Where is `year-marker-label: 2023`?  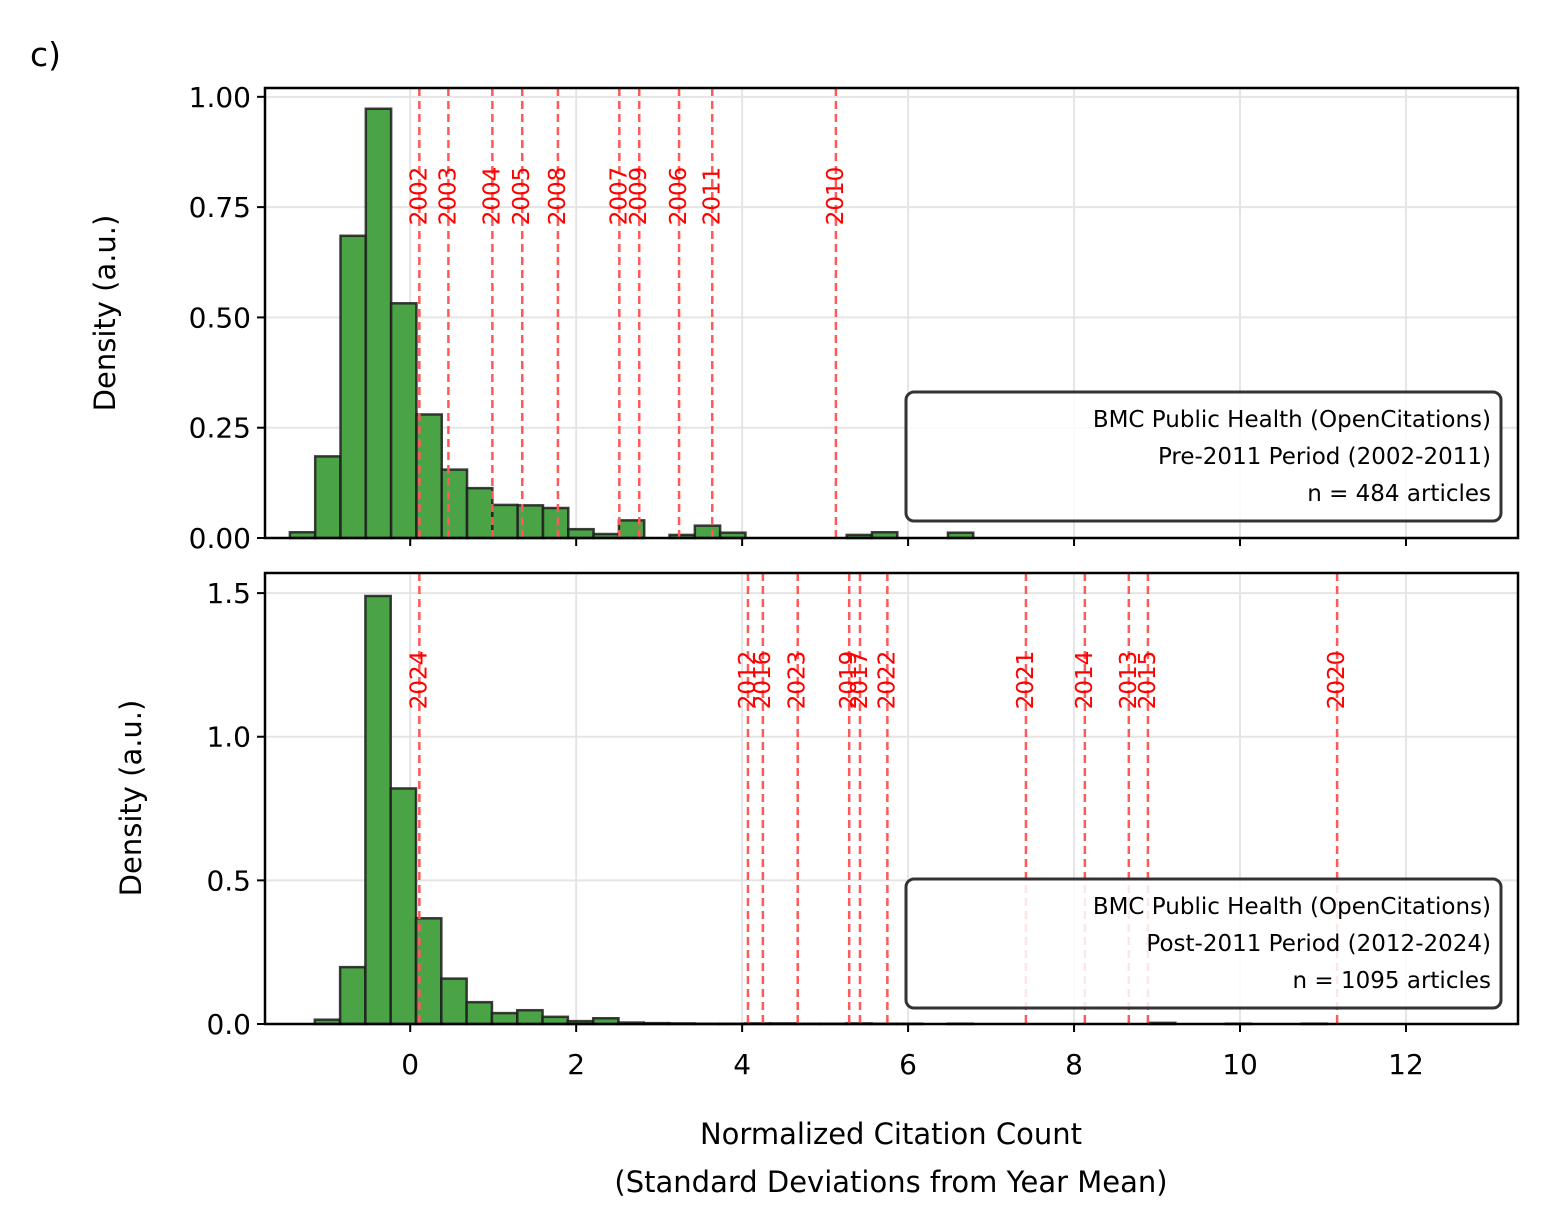 year-marker-label: 2023 is located at coordinates (798, 680).